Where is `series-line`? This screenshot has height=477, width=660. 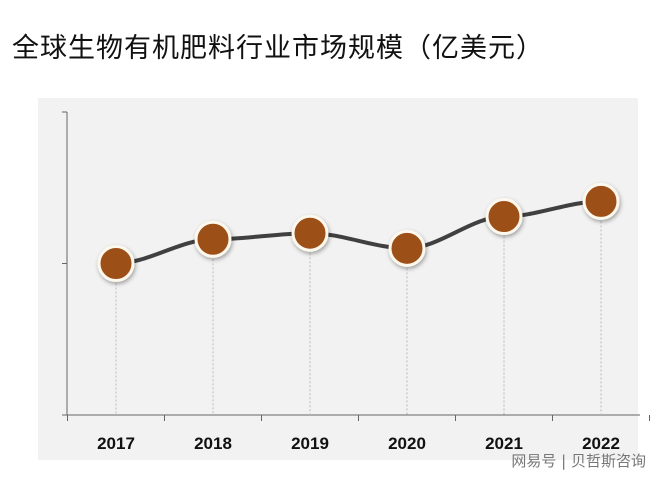
series-line is located at coordinates (358, 232).